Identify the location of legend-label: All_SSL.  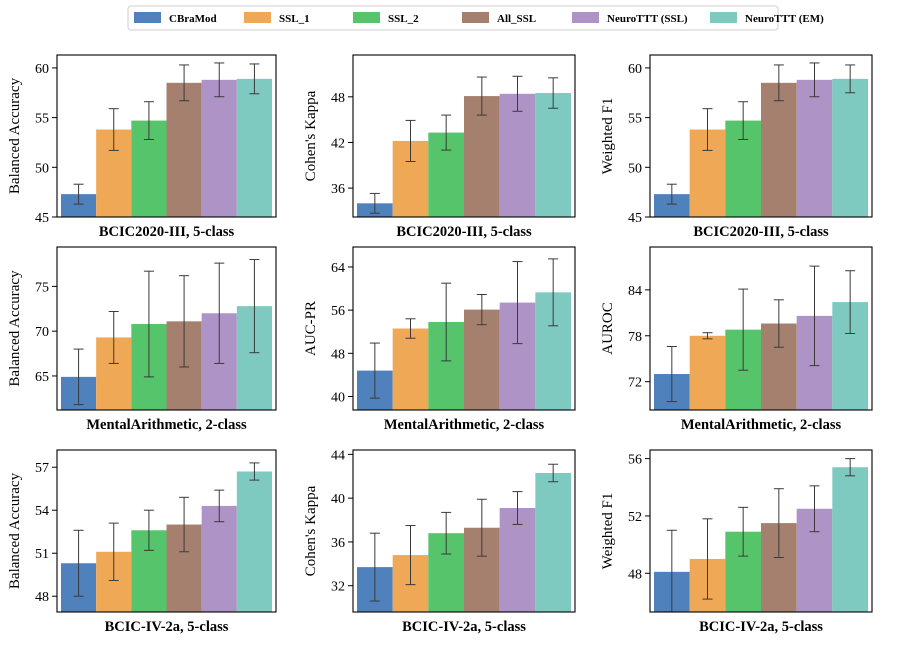
(516, 19).